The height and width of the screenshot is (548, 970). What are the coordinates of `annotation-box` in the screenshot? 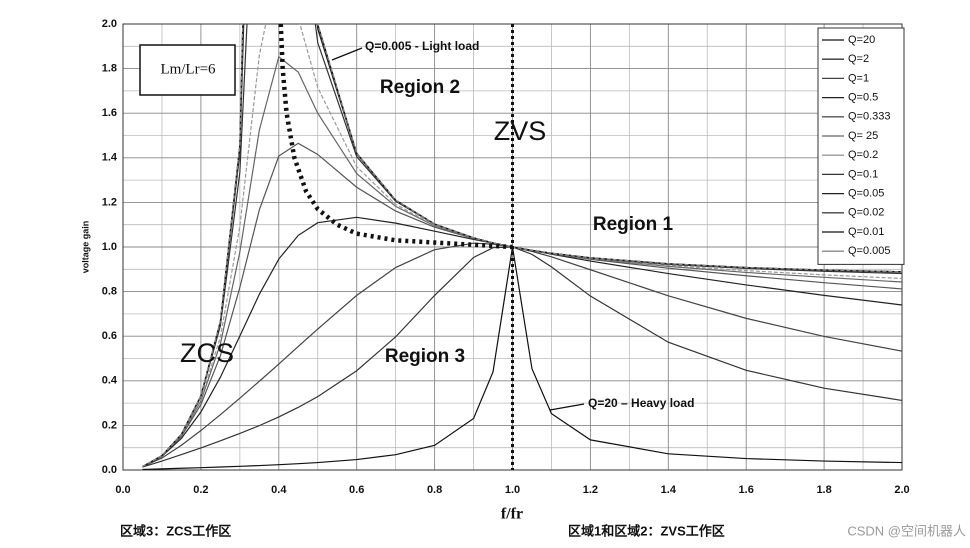 It's located at (187, 70).